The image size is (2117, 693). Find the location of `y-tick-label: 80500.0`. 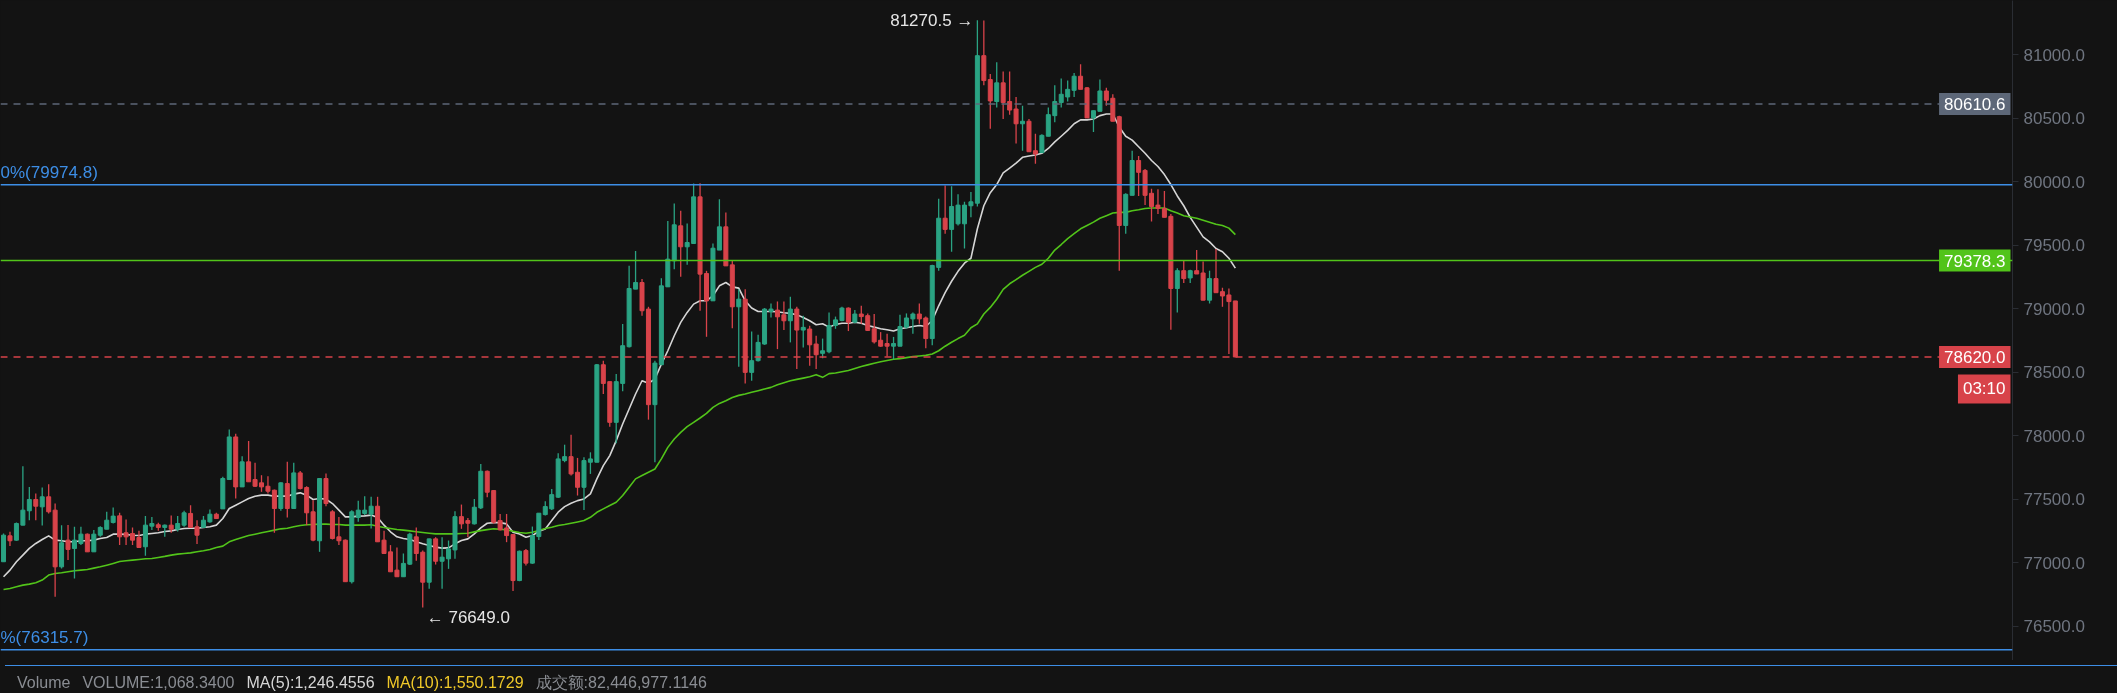

y-tick-label: 80500.0 is located at coordinates (2054, 119).